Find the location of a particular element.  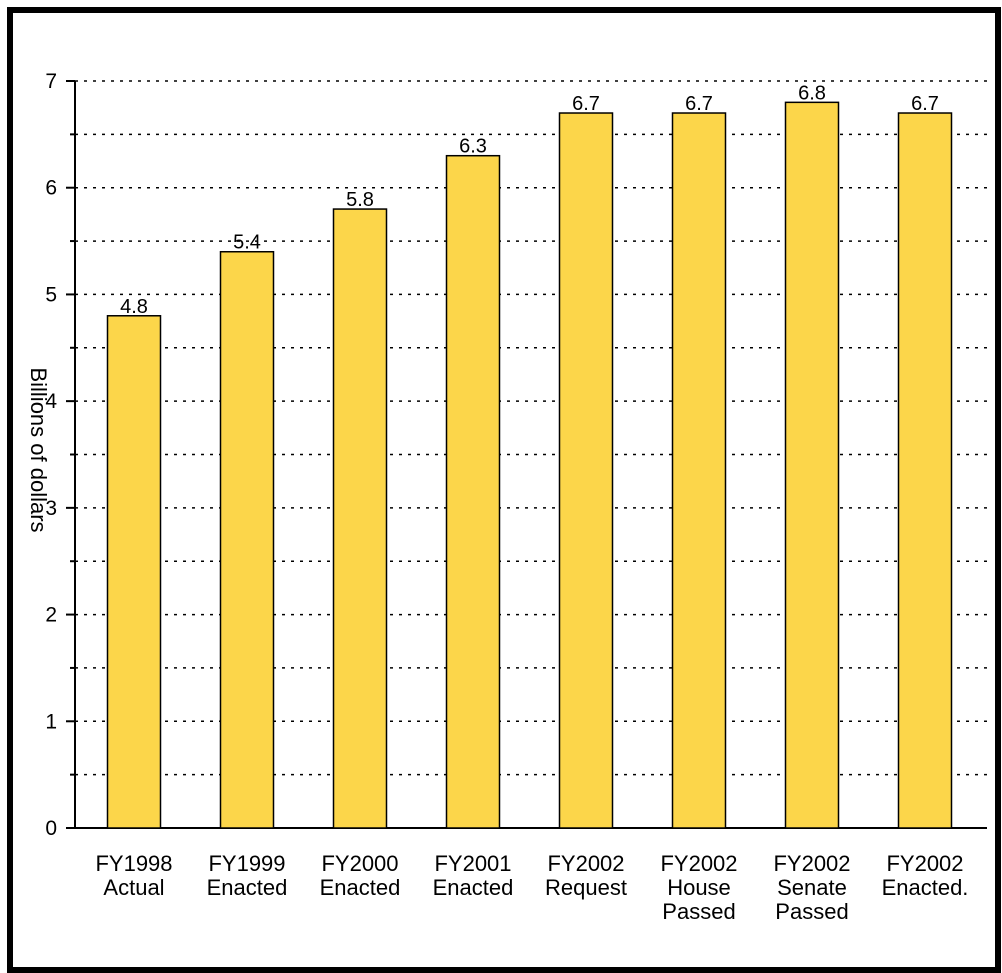

data-label: 5.8 is located at coordinates (360, 200).